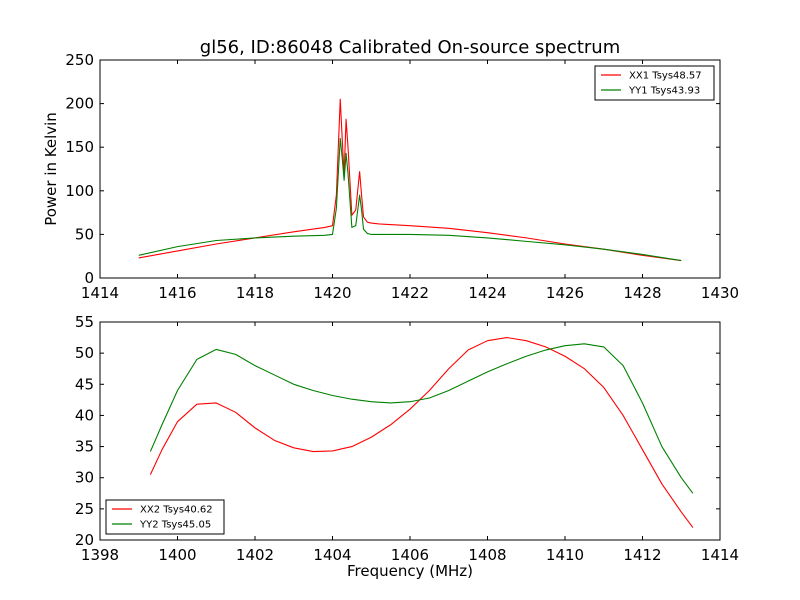  I want to click on top-legend: XX1 Tsys48.57 YY1 Tsys43.93, so click(654, 83).